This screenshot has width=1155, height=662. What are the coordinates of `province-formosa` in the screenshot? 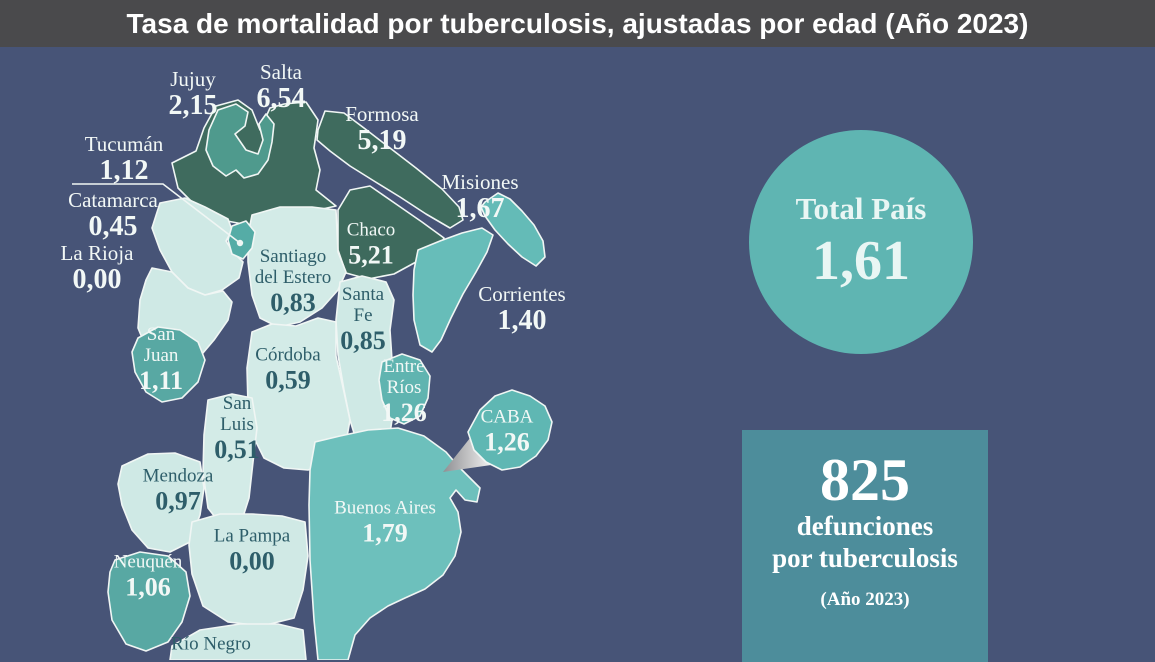 It's located at (390, 169).